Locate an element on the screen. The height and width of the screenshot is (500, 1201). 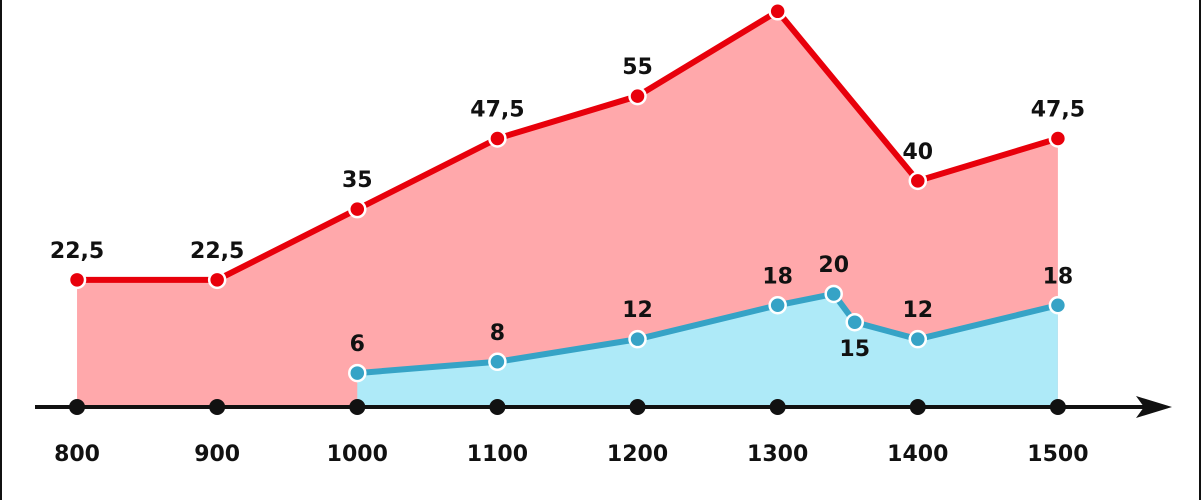
x-tick-label: 800 is located at coordinates (77, 454).